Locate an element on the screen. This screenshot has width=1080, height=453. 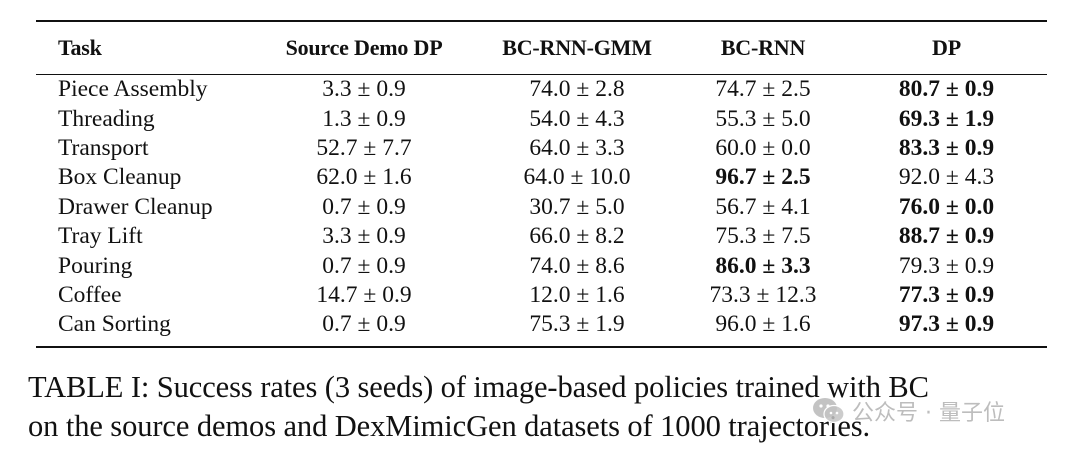
table-bottom-rule is located at coordinates (541, 346).